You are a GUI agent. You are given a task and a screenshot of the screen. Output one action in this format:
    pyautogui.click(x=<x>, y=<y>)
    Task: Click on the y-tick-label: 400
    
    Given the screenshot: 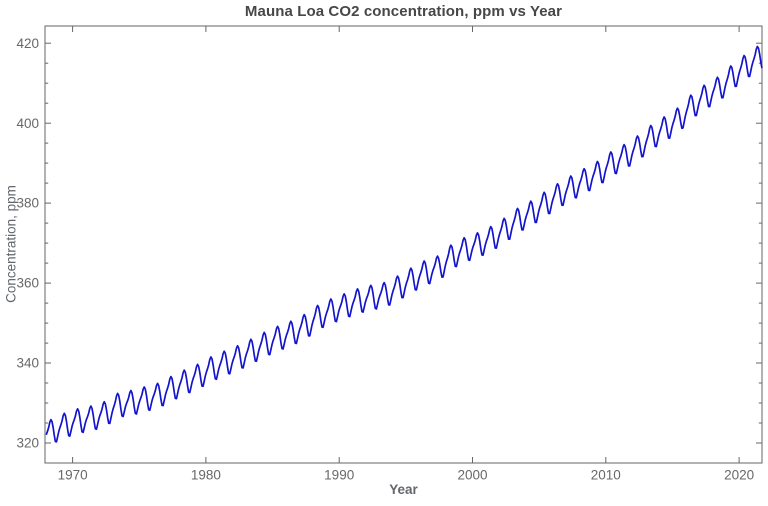 What is the action you would take?
    pyautogui.click(x=27, y=123)
    